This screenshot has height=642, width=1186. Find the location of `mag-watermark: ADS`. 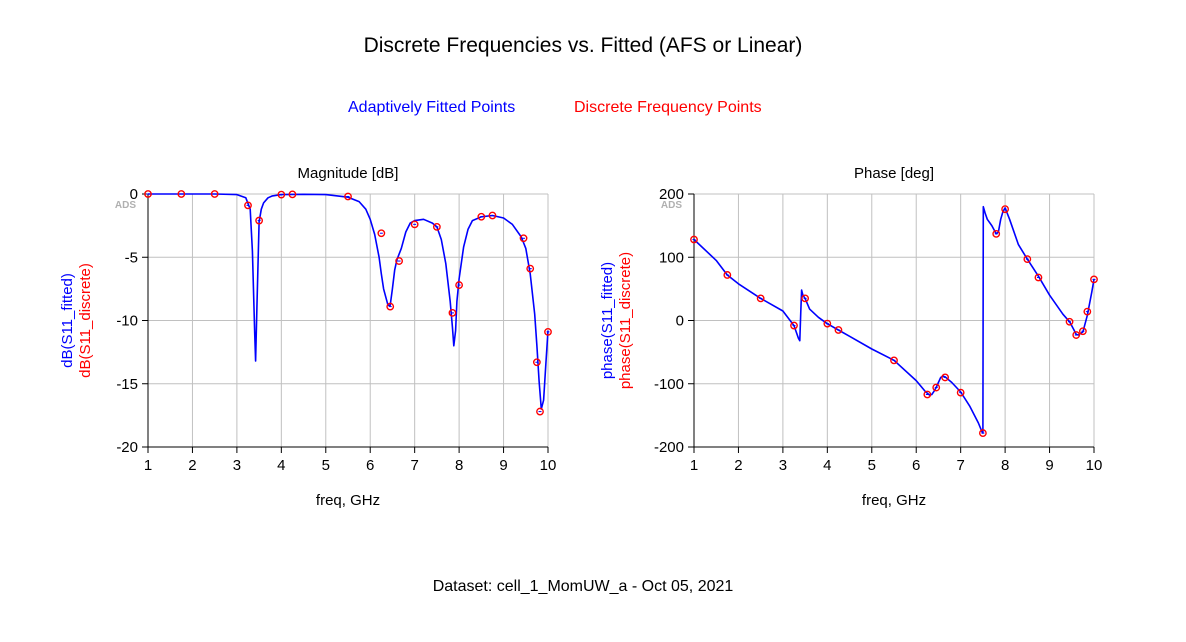

mag-watermark: ADS is located at coordinates (125, 205).